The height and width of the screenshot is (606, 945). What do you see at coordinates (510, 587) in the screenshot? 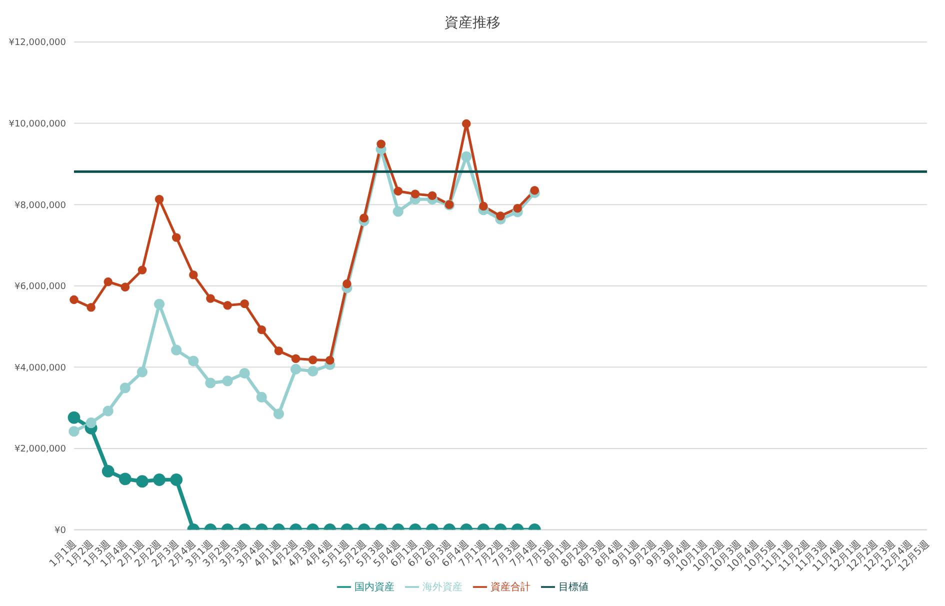
I see `legend-label: 資産合計` at bounding box center [510, 587].